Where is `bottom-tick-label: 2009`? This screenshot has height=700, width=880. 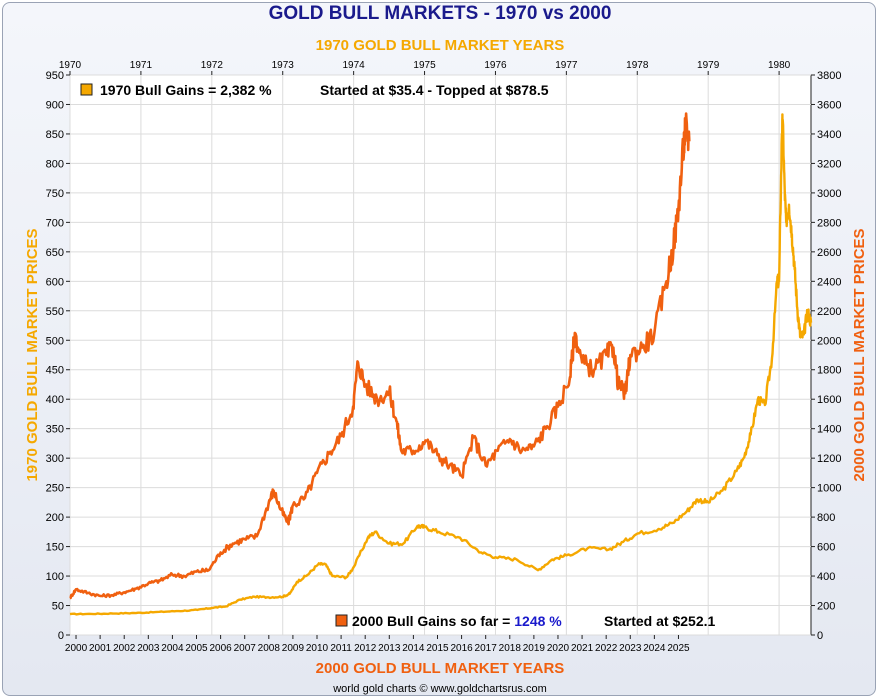 bottom-tick-label: 2009 is located at coordinates (293, 648).